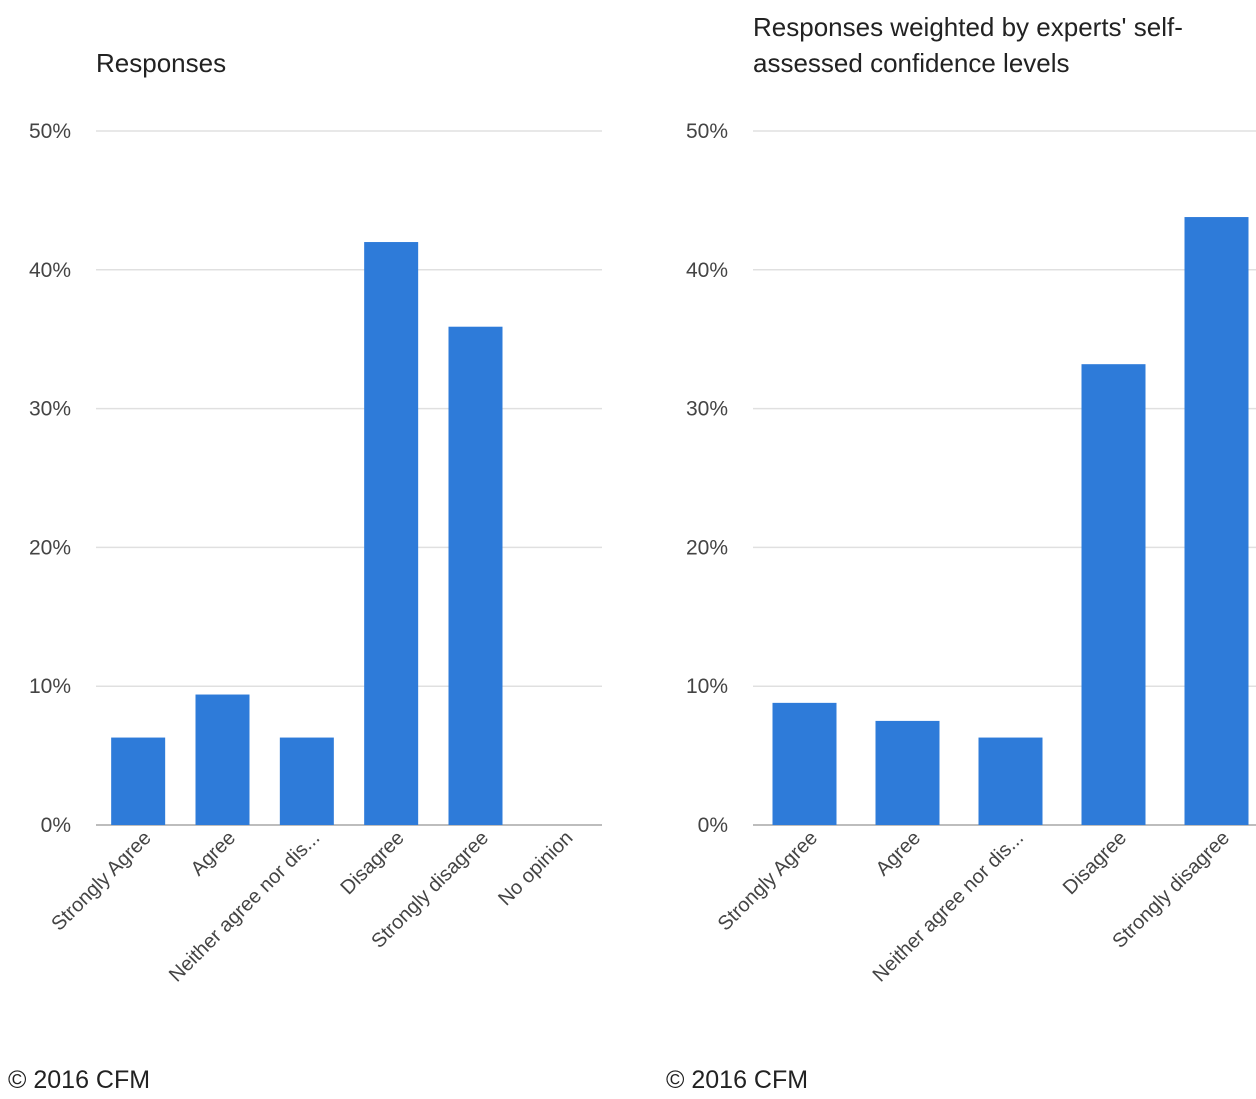  I want to click on x-category-label: No opinion, so click(535, 868).